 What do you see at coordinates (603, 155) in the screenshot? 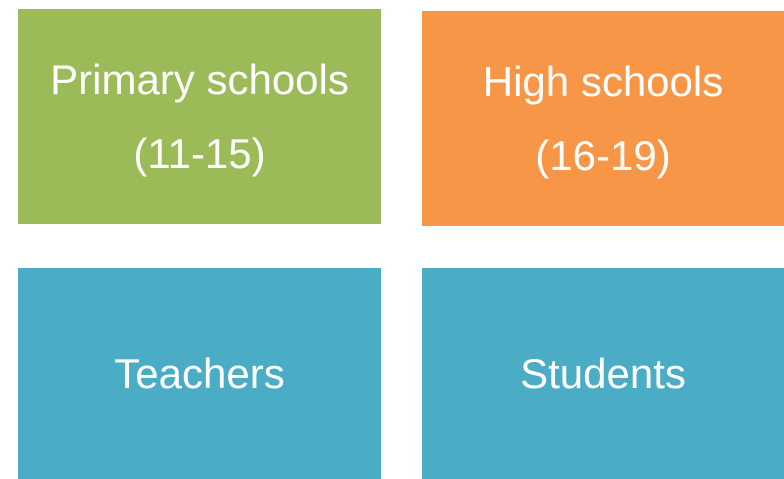
I see `box-subtitle: (16-19)` at bounding box center [603, 155].